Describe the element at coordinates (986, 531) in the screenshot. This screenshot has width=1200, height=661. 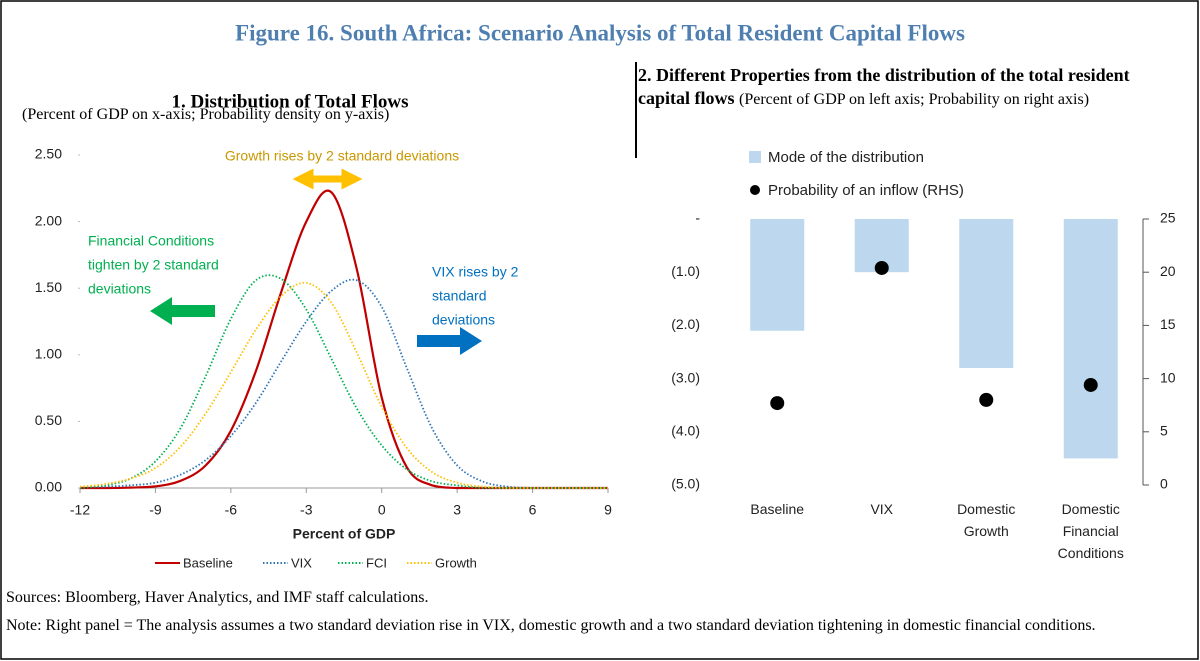
I see `x-tick-label-line: Growth` at that location.